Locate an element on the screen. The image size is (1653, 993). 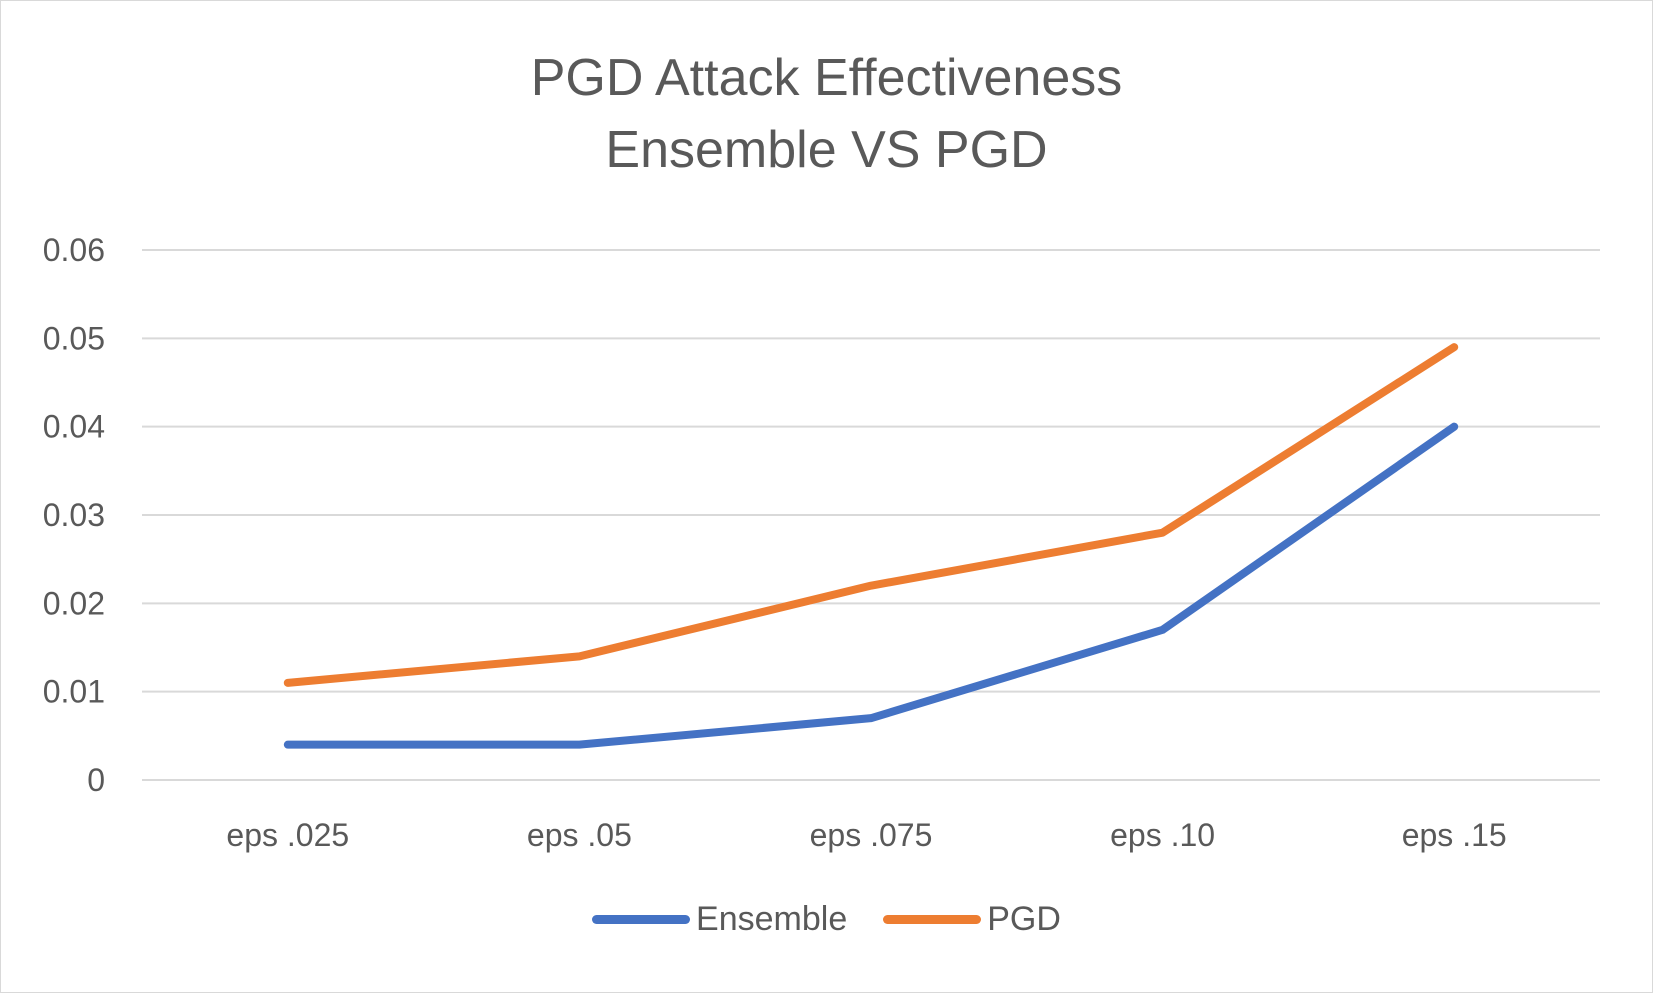
y-axis-tick-labels: 0 0.01 0.02 0.03 0.04 0.05 0.06 is located at coordinates (74, 515).